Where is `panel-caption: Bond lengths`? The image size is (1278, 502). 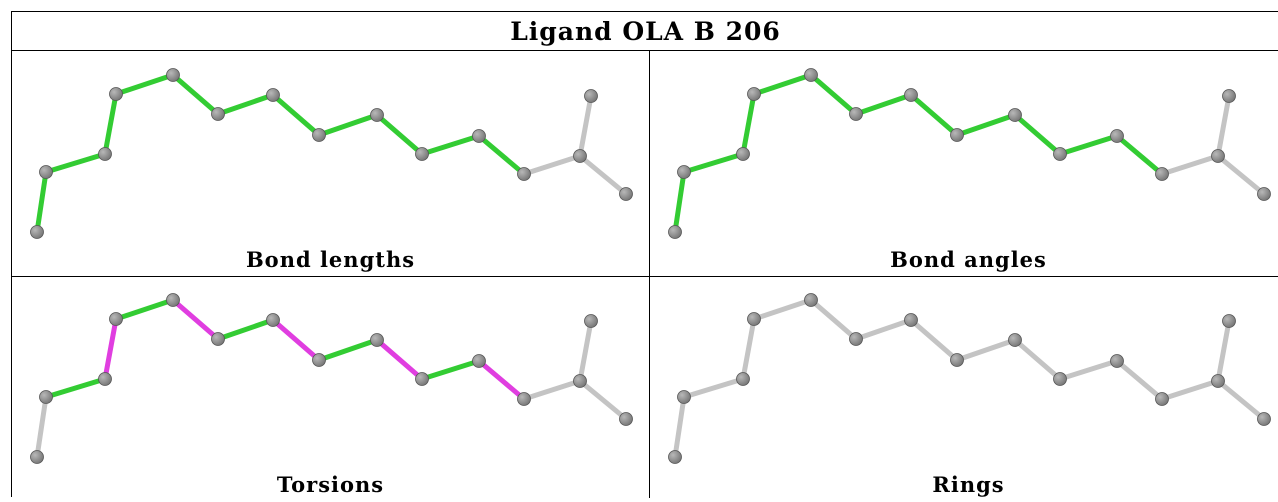 panel-caption: Bond lengths is located at coordinates (330, 259).